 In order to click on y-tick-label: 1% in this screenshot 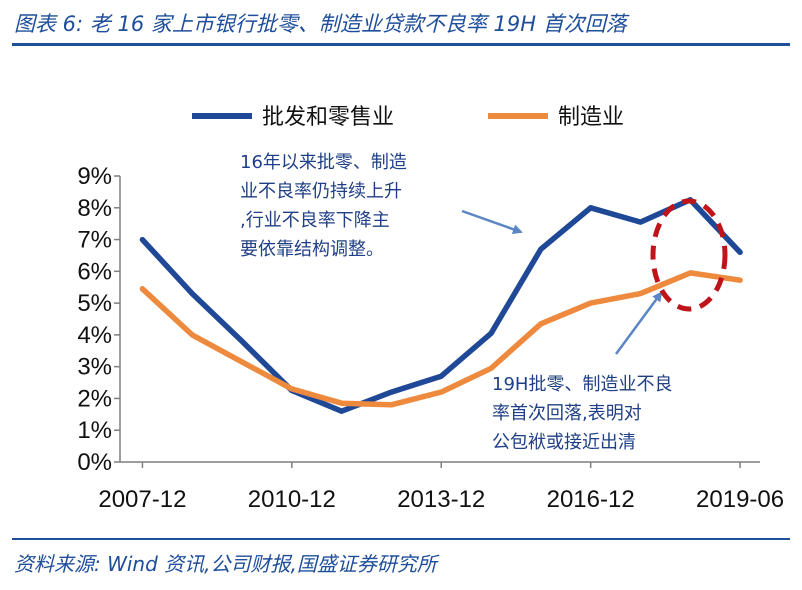, I will do `click(94, 430)`.